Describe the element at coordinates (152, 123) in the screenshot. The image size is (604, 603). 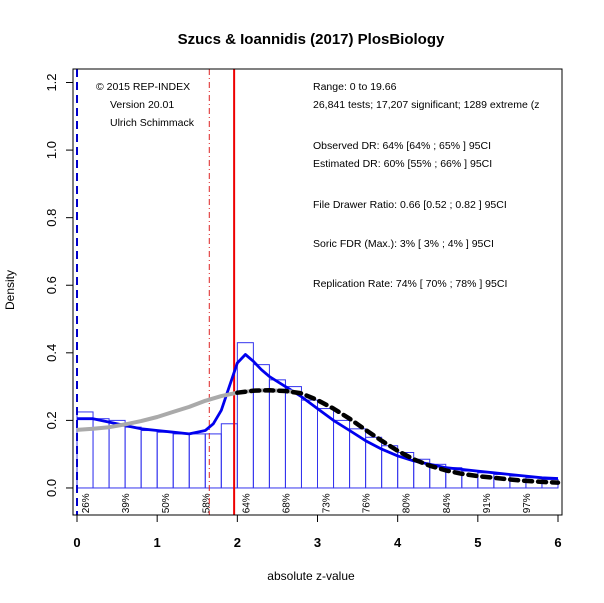
I see `annotation-left: Ulrich Schimmack` at that location.